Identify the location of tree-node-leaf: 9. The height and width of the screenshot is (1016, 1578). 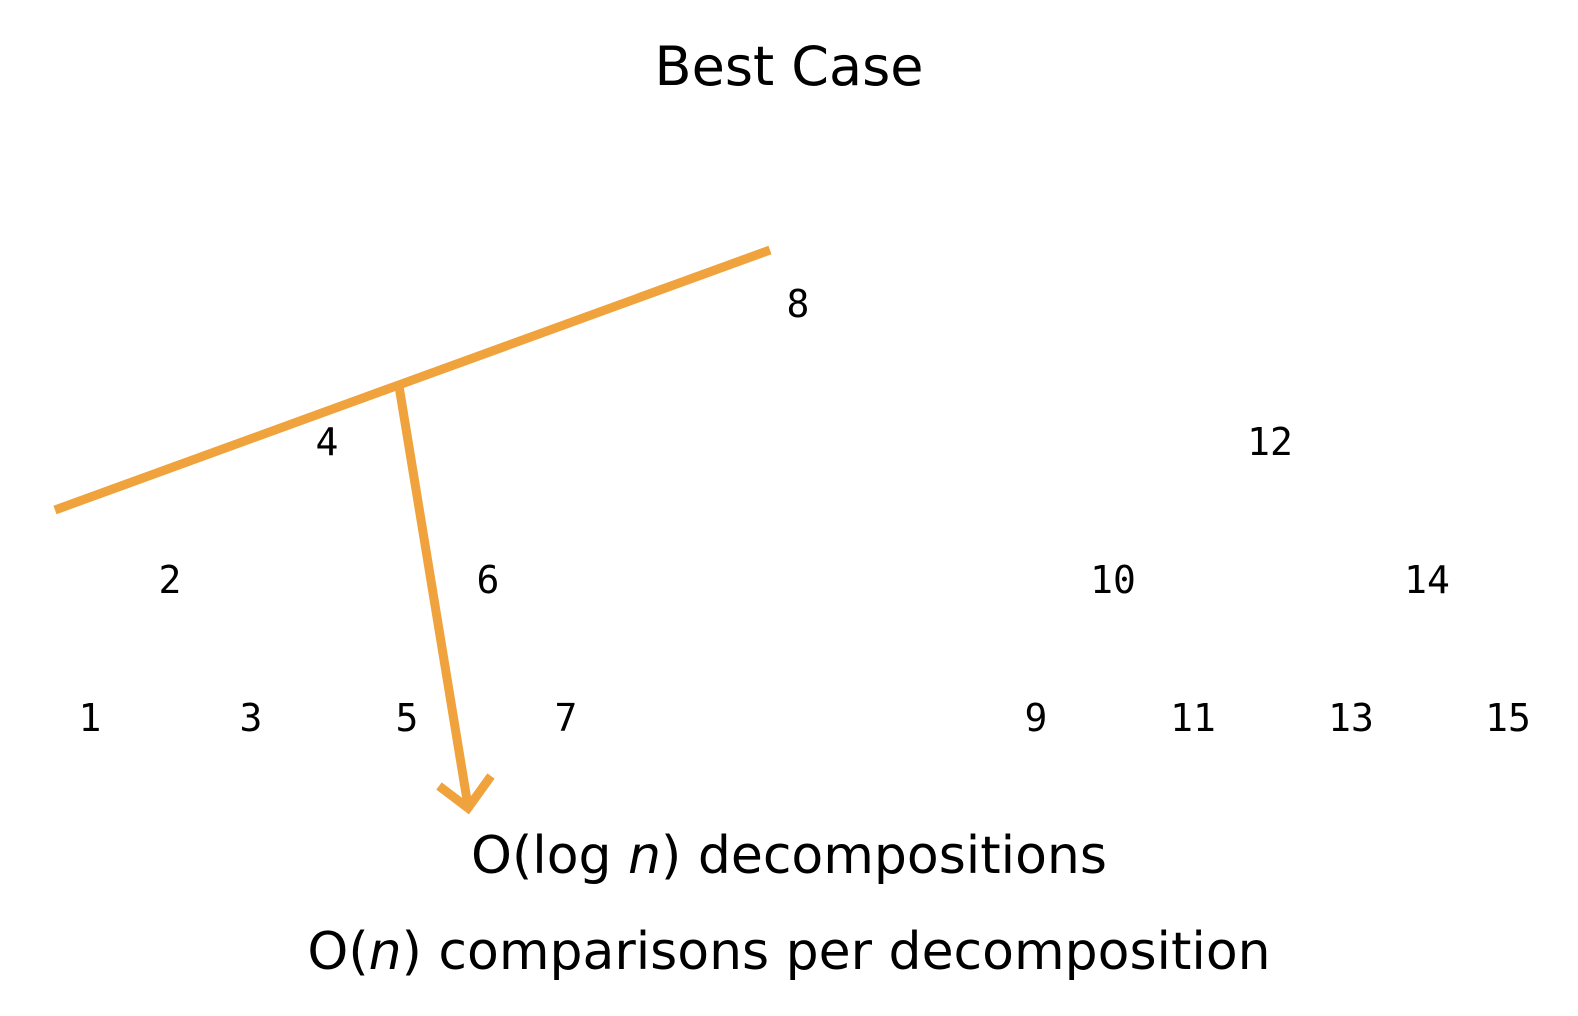
(1036, 718).